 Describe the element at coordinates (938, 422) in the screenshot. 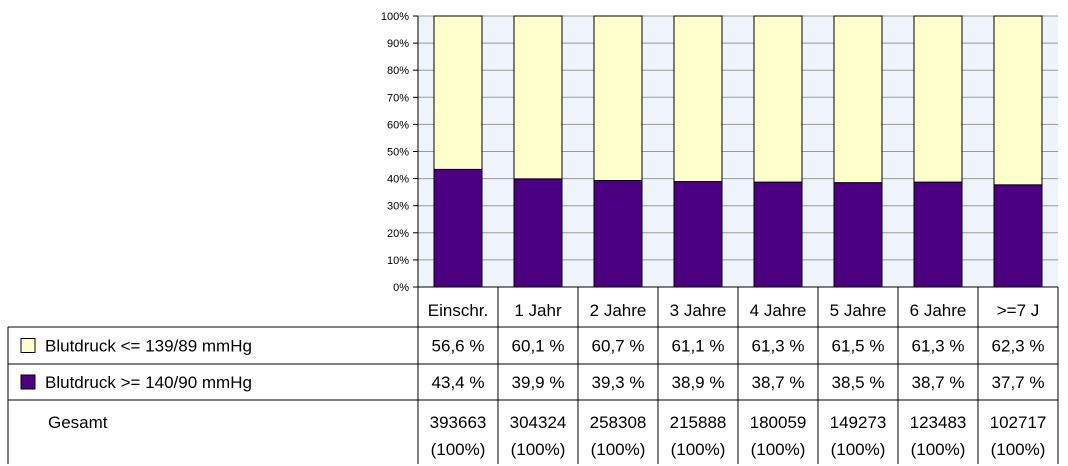

I see `total-value: 123483` at that location.